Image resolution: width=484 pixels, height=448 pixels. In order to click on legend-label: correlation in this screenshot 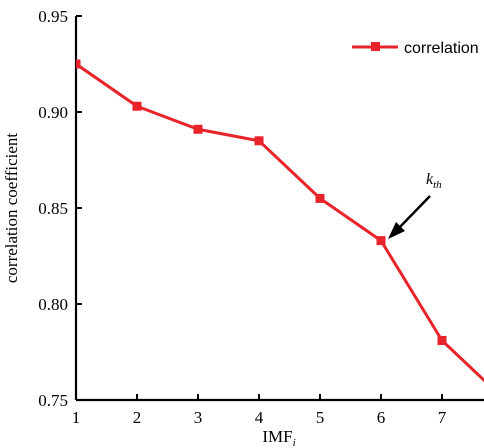, I will do `click(441, 48)`.